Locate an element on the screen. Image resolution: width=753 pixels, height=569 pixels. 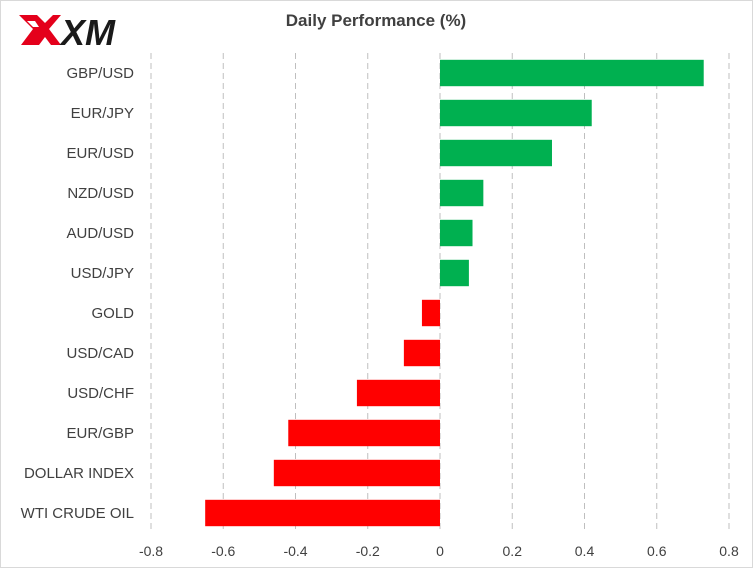
x-tick-label: -0.4 is located at coordinates (295, 551).